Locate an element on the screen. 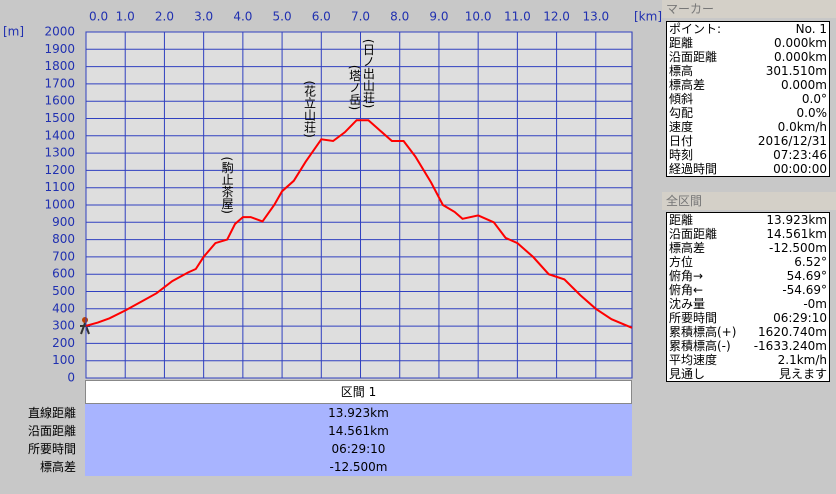 This screenshot has height=494, width=836. table-row: 距離 0.000km is located at coordinates (748, 43).